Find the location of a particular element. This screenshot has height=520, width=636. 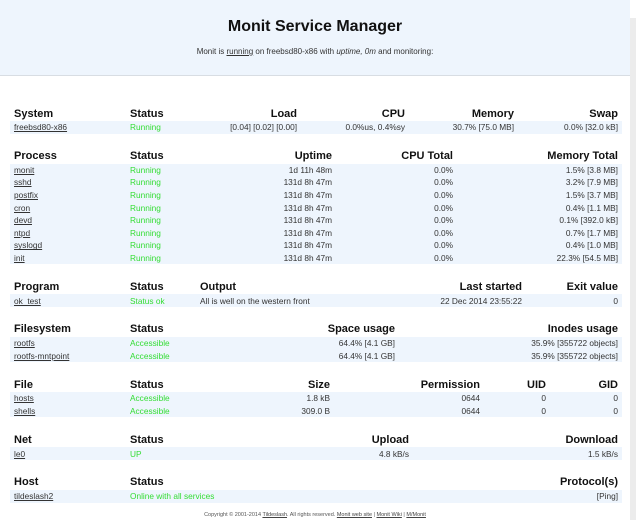

column-header: Space usage is located at coordinates (361, 329).